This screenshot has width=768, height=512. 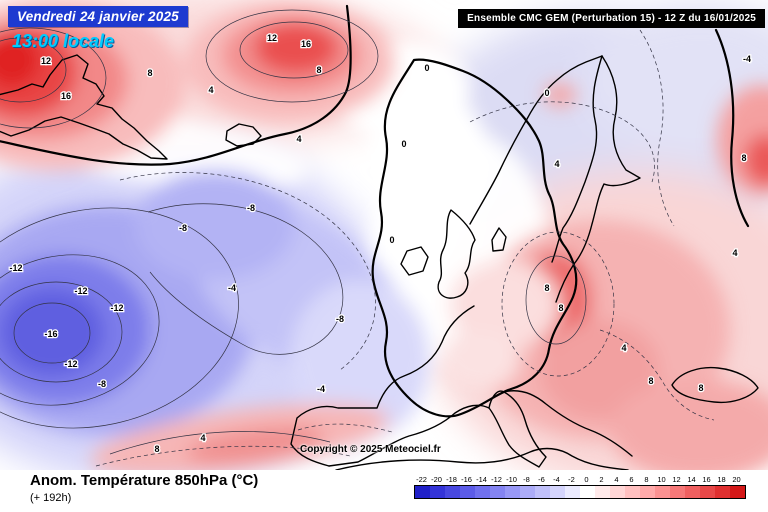 What do you see at coordinates (571, 479) in the screenshot?
I see `legend-tick: -2` at bounding box center [571, 479].